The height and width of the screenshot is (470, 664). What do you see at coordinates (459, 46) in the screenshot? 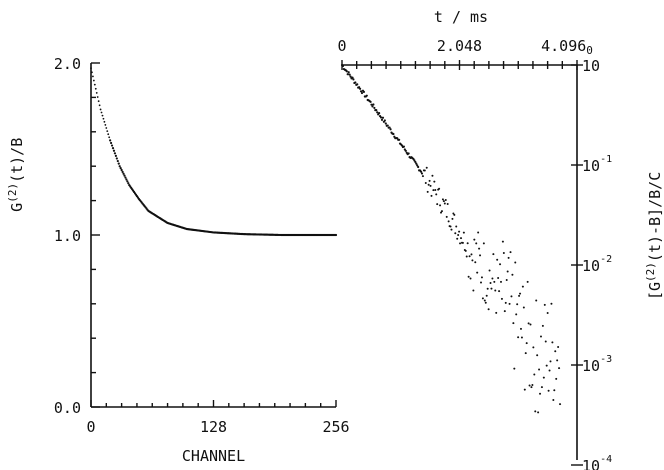
I see `right-x-tick-label: 2.048` at bounding box center [459, 46].